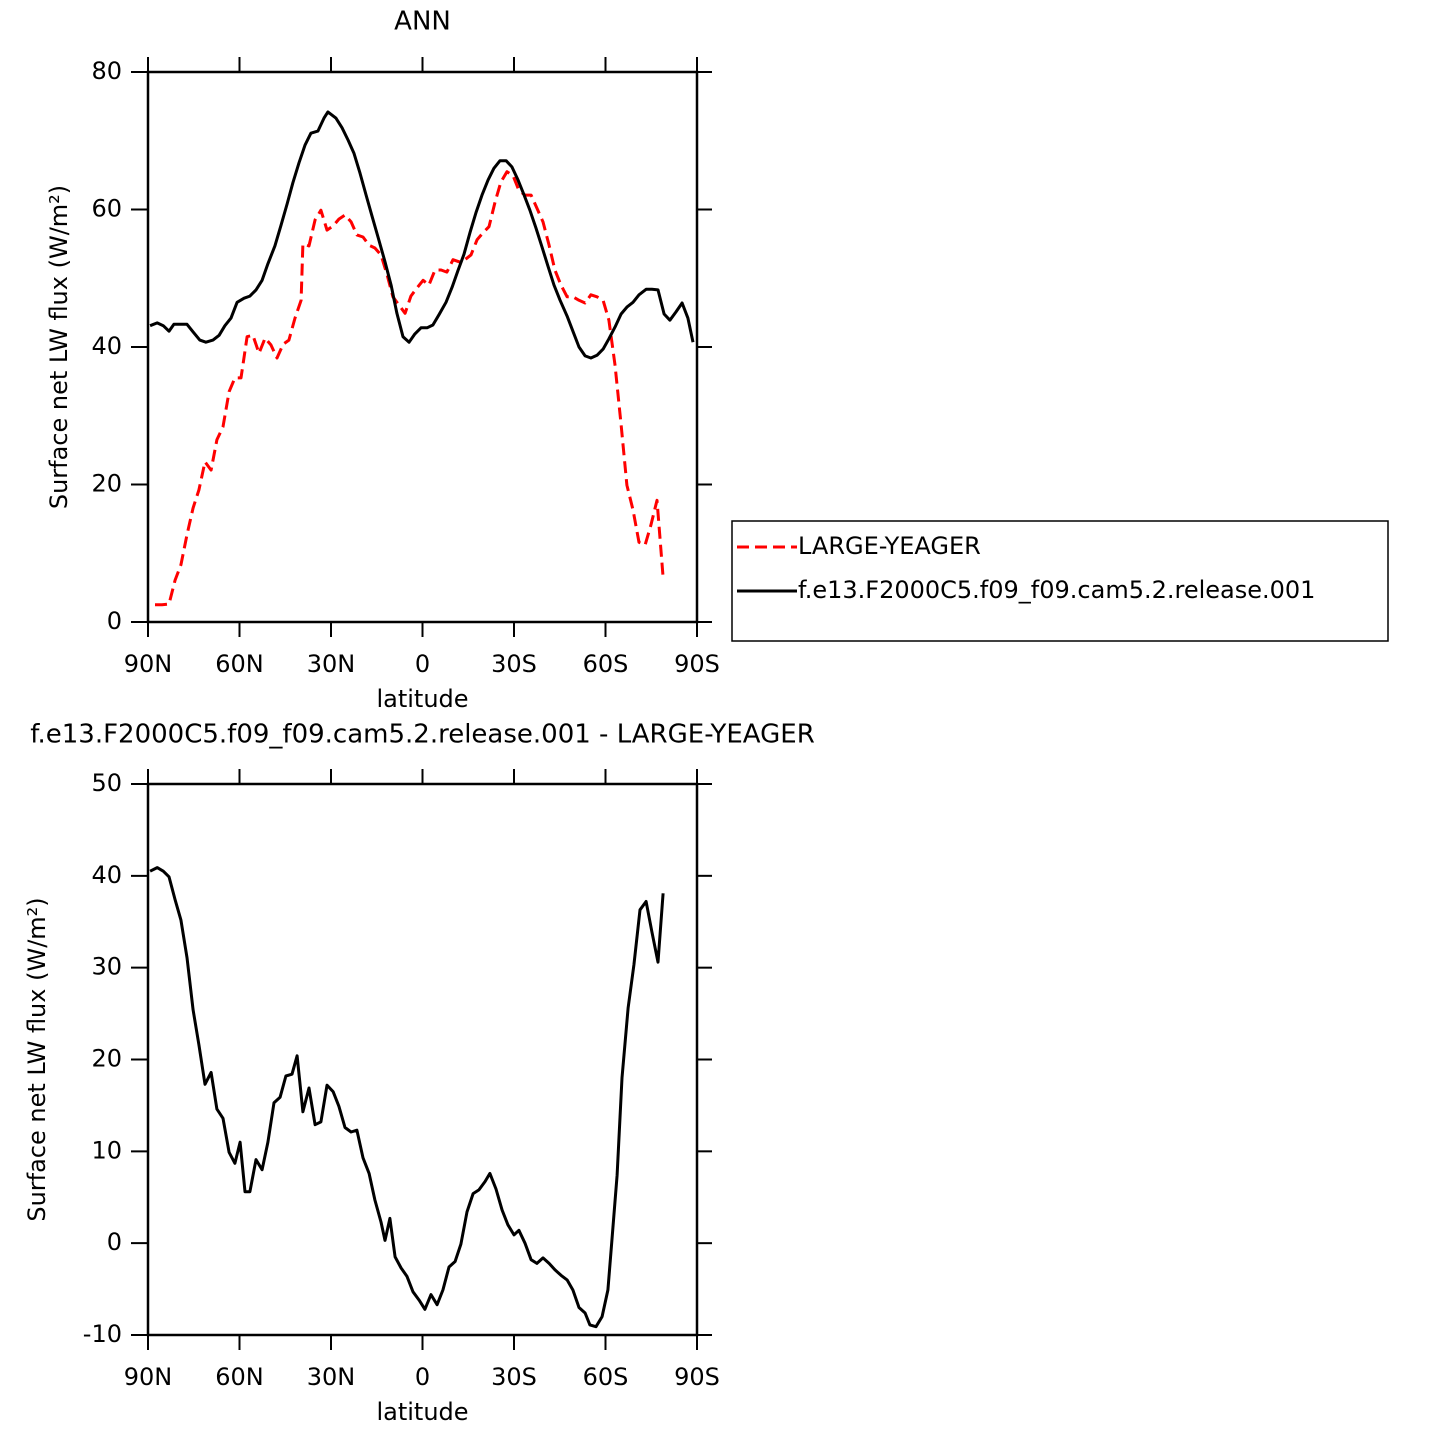 The width and height of the screenshot is (1433, 1435). I want to click on y-tick-label: -10, so click(102, 1334).